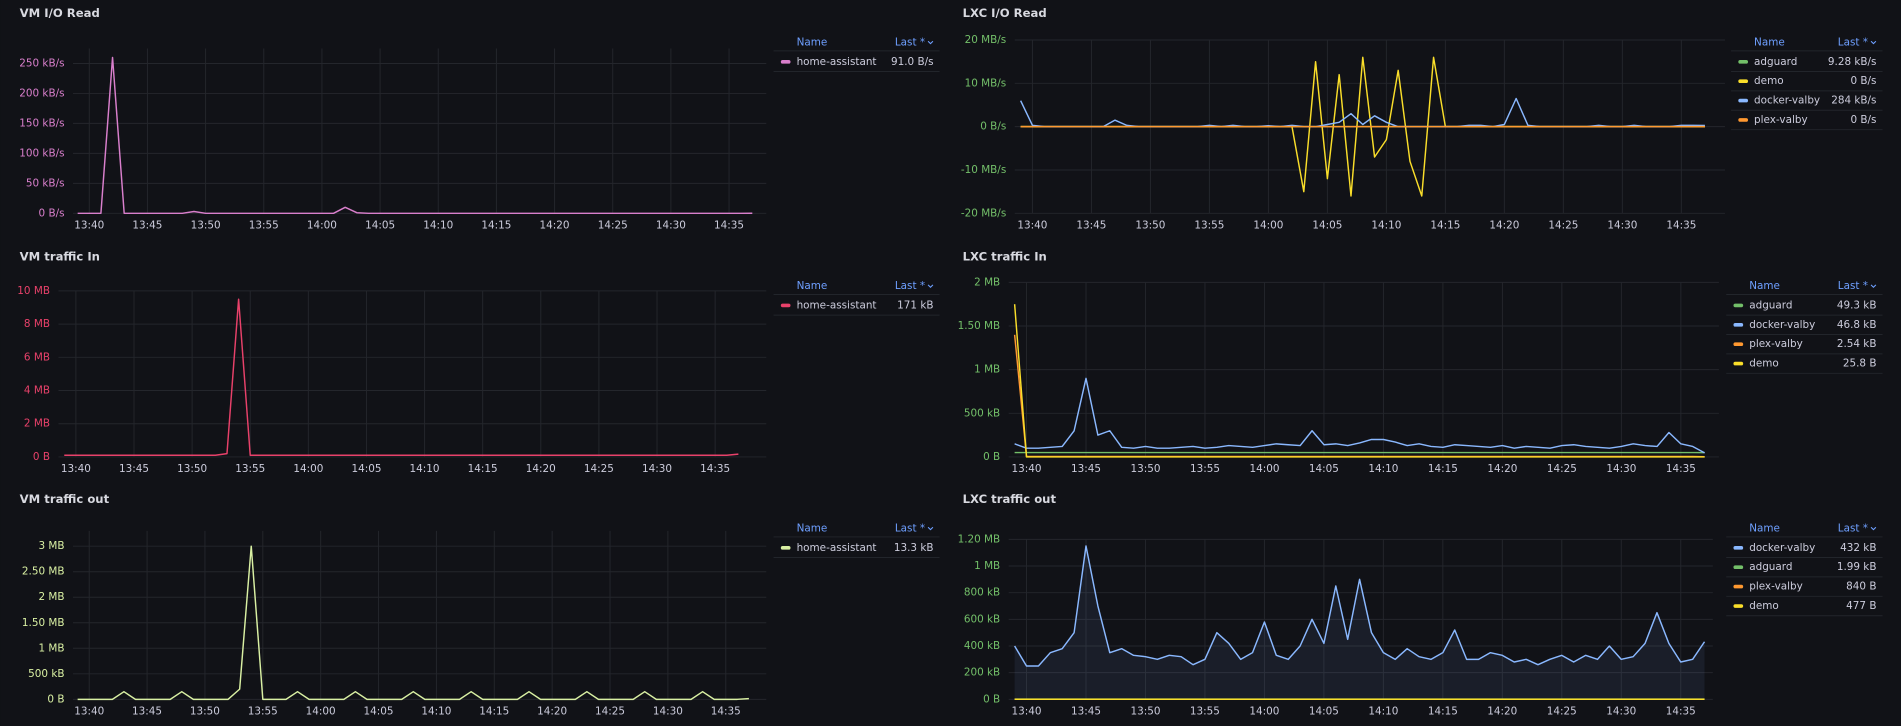 This screenshot has width=1901, height=726. I want to click on y-tick-label: -20 MB/s, so click(983, 213).